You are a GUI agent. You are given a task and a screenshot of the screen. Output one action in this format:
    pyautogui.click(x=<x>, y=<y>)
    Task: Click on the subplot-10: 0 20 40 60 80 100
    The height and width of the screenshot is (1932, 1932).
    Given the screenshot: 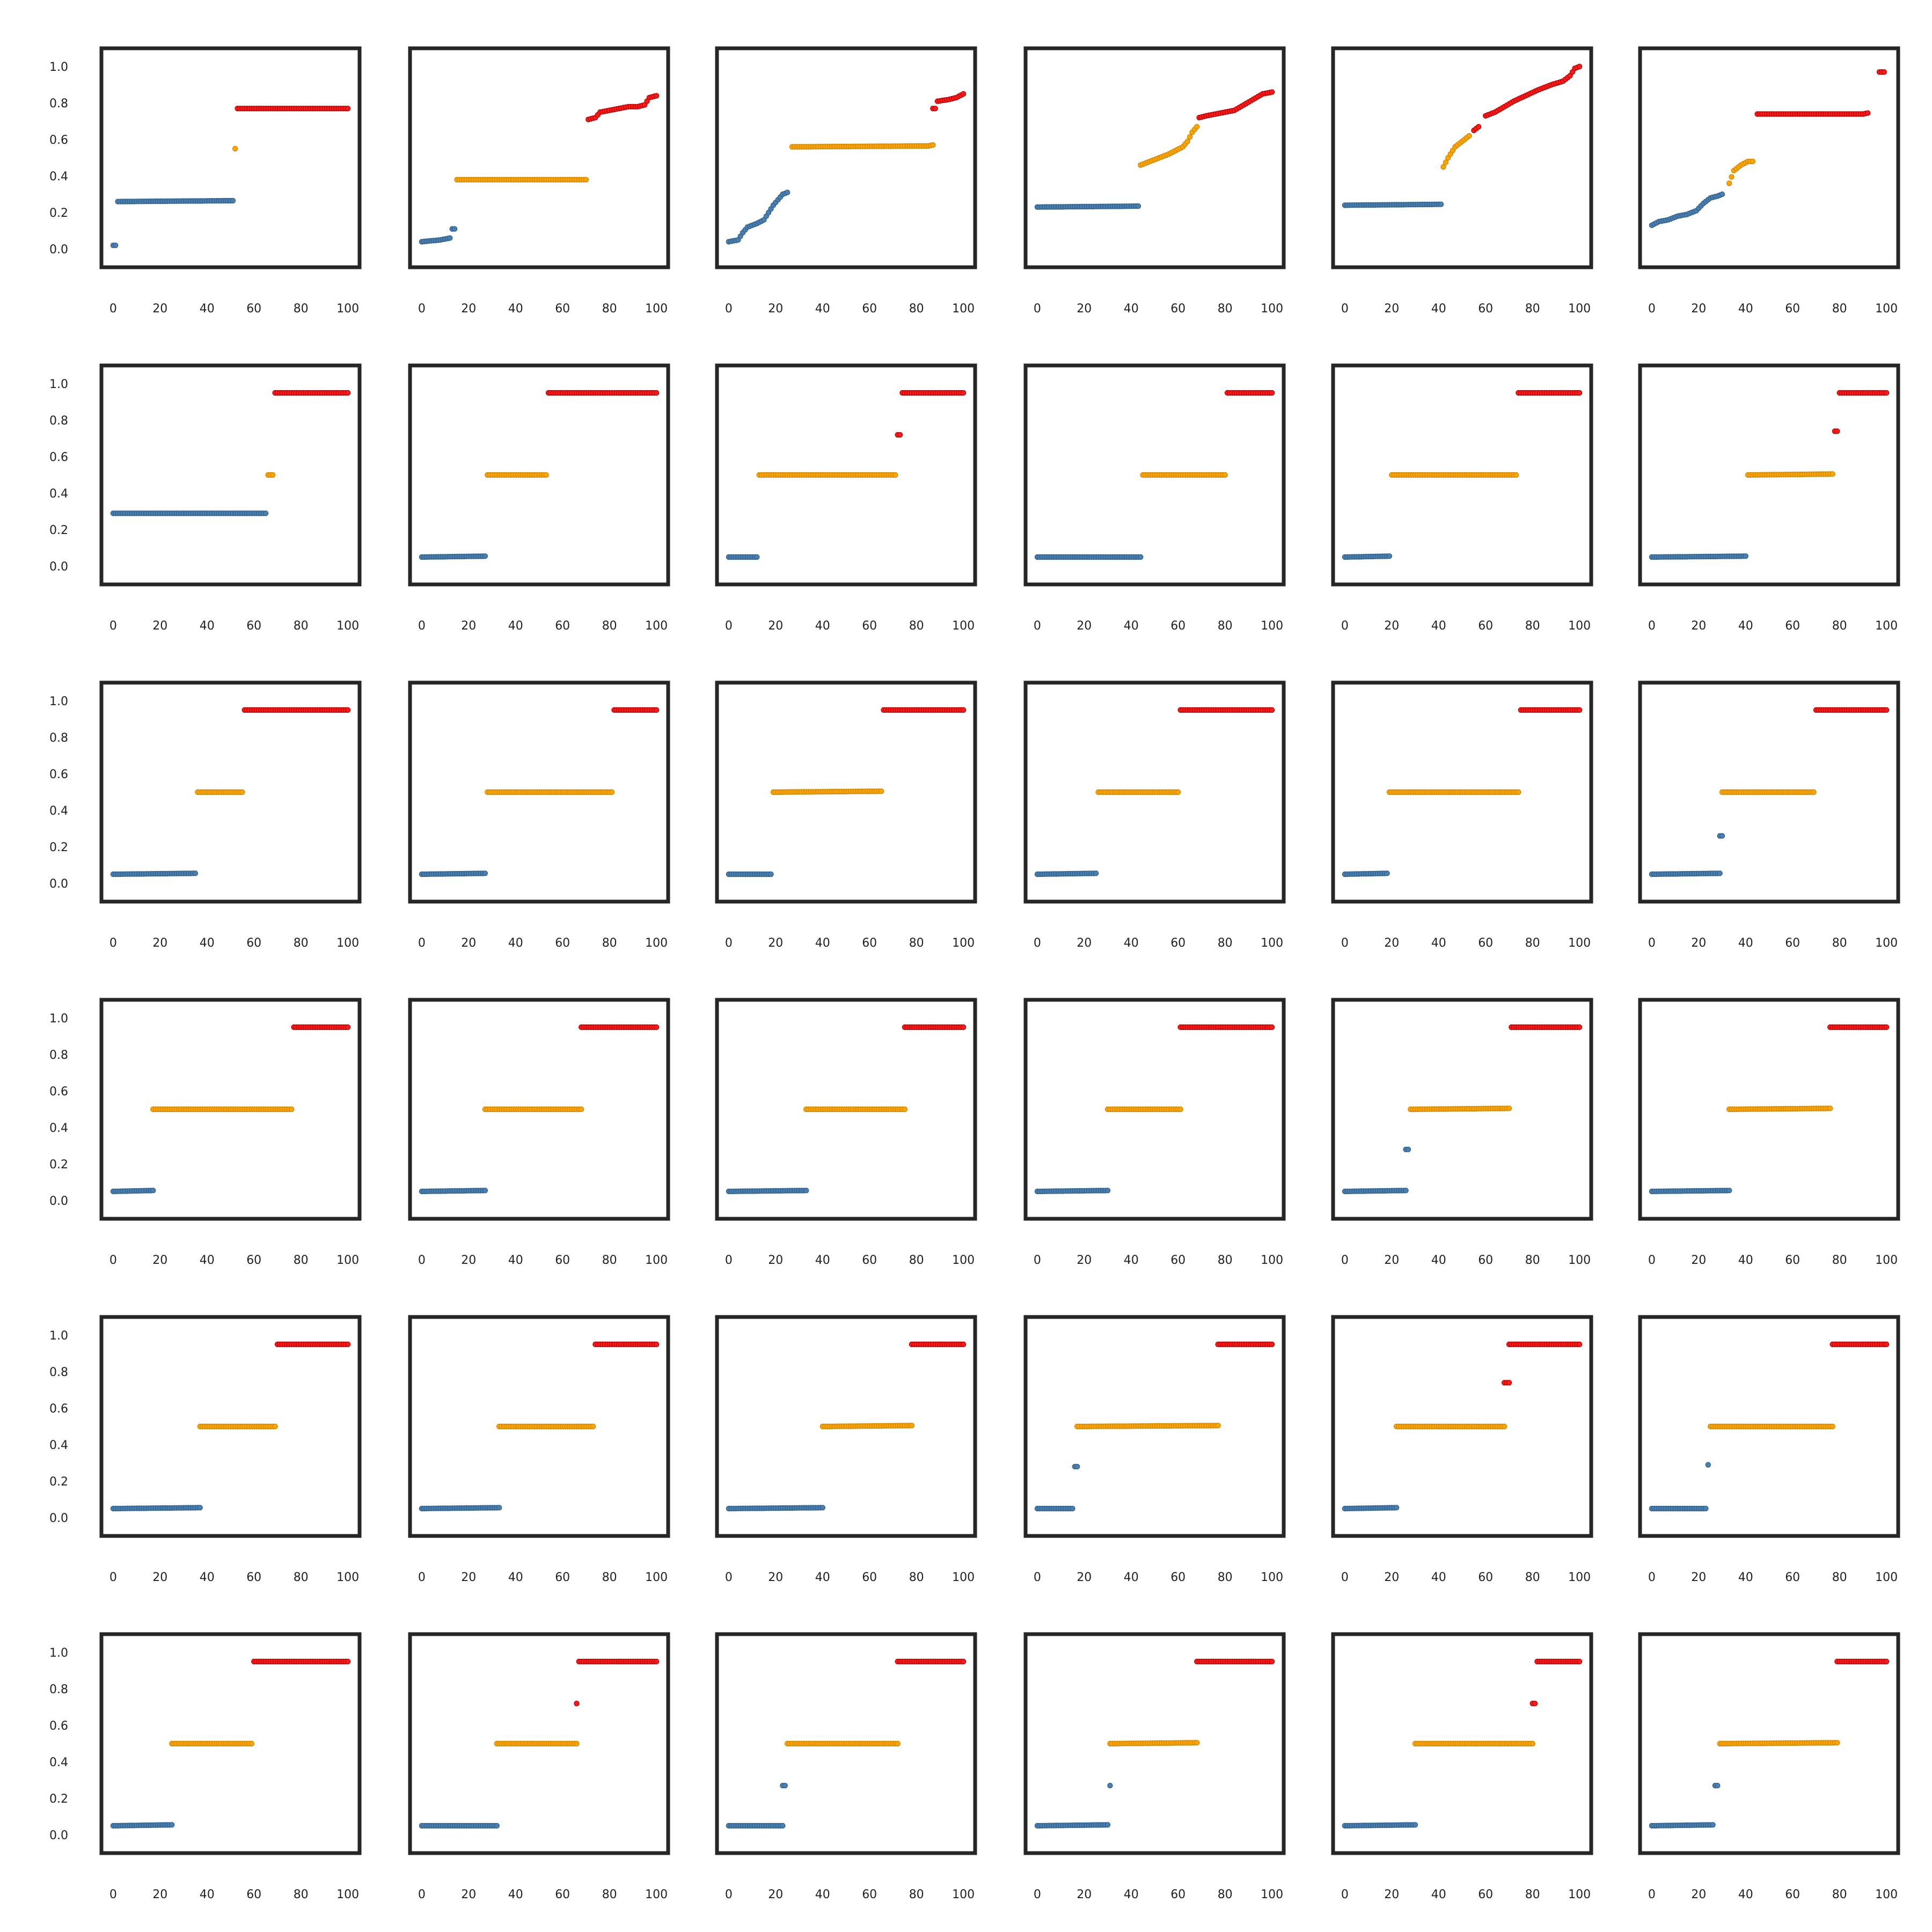 What is the action you would take?
    pyautogui.click(x=1154, y=498)
    